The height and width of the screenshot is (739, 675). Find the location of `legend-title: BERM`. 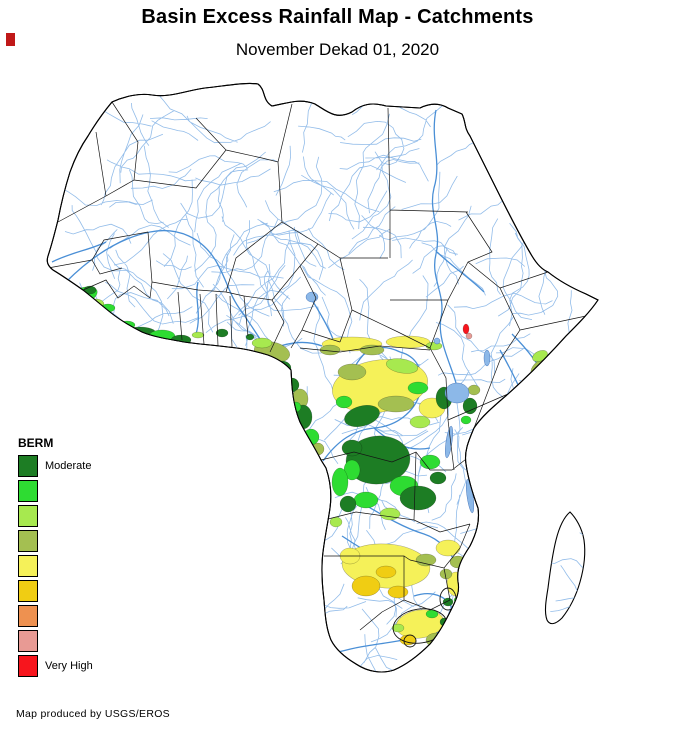

legend-title: BERM is located at coordinates (36, 443).